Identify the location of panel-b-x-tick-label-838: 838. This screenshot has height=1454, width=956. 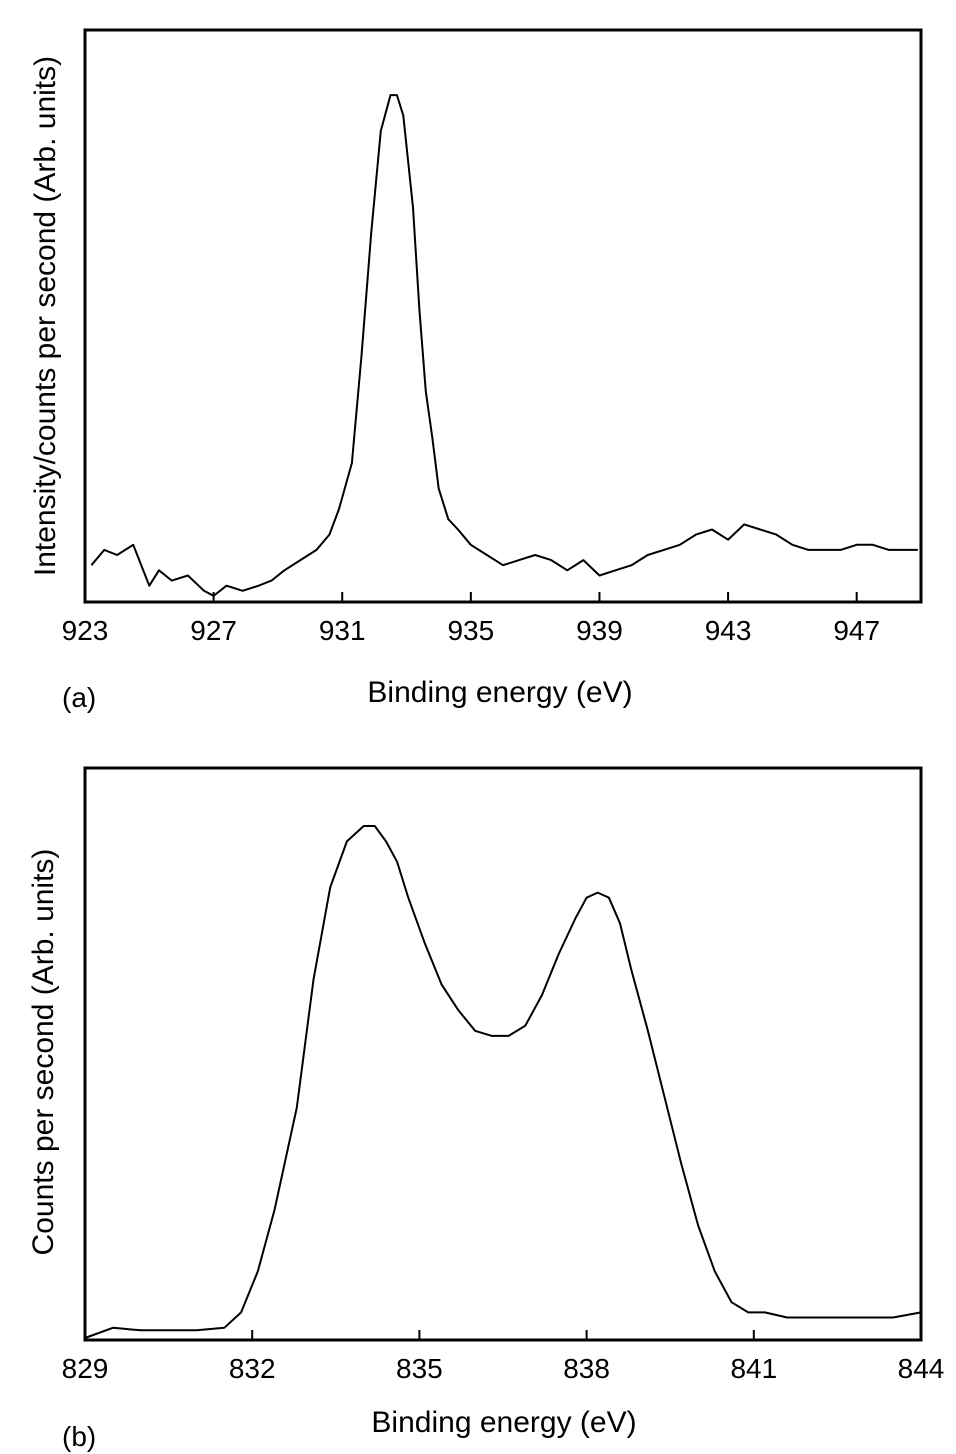
(586, 1368).